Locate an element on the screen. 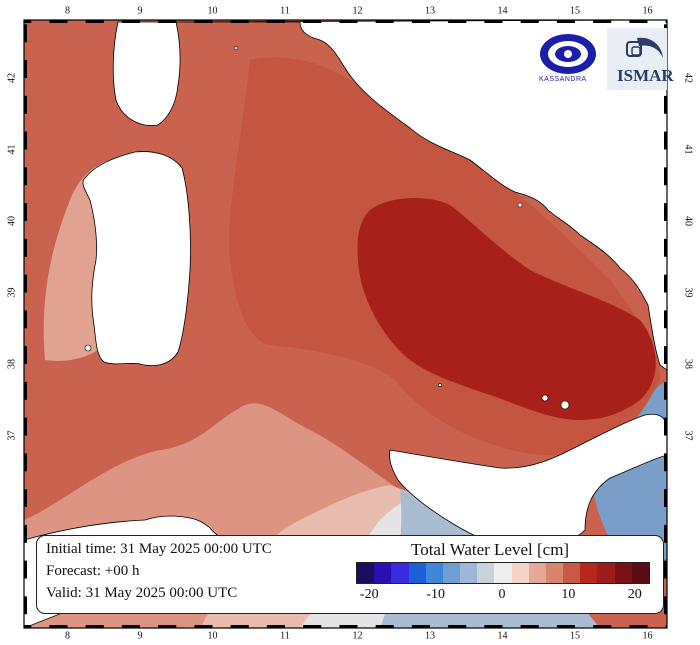 The width and height of the screenshot is (700, 645). sea-field-highest is located at coordinates (506, 309).